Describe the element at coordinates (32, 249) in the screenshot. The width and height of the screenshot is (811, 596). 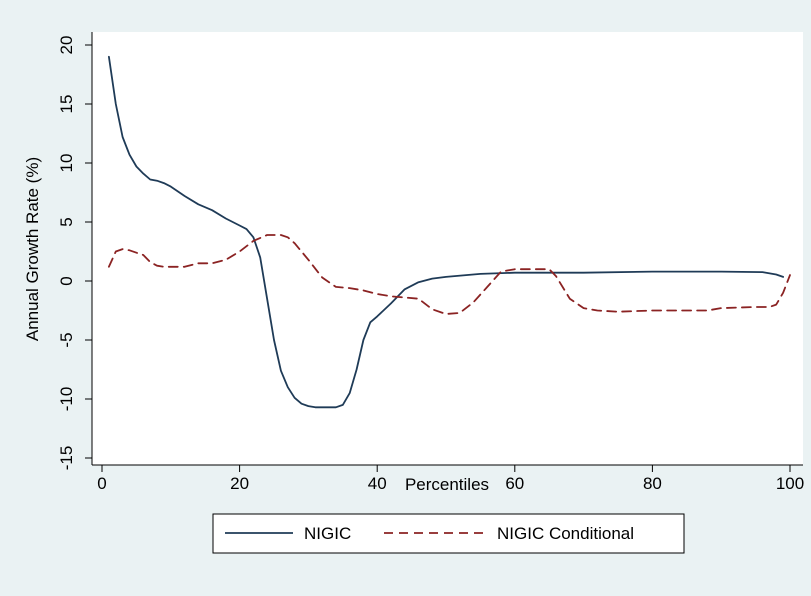
I see `y-axis-label: Annual Growth Rate (%)` at that location.